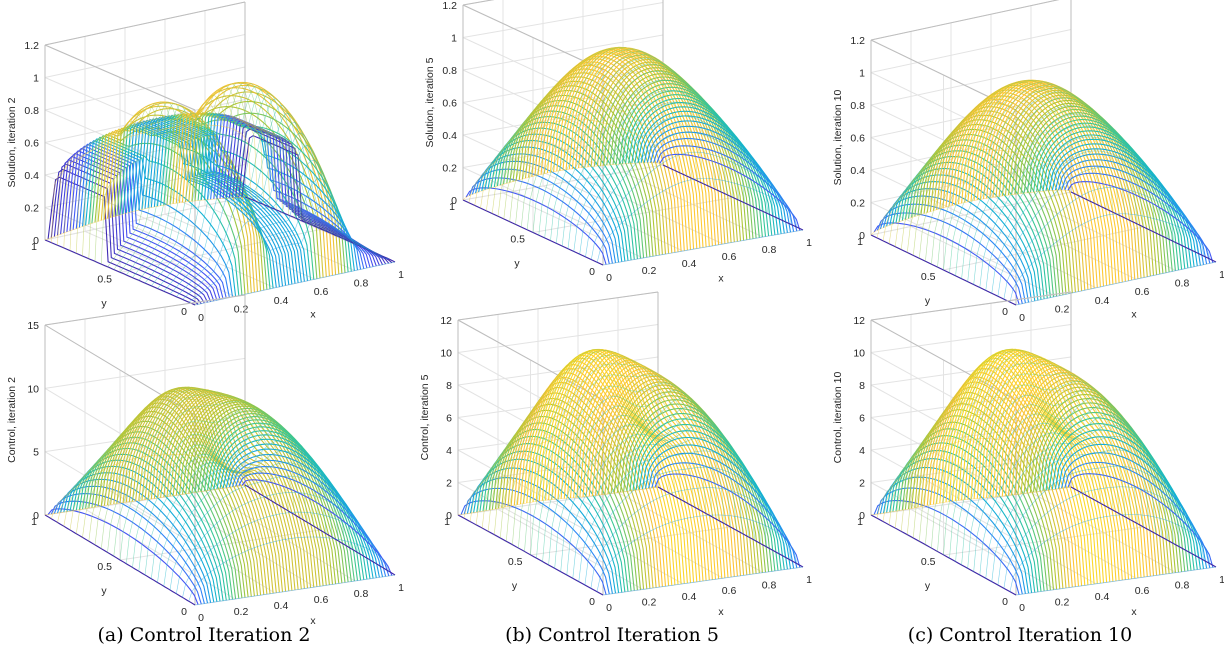 This screenshot has width=1224, height=662. I want to click on x-tick-label: 1, so click(809, 243).